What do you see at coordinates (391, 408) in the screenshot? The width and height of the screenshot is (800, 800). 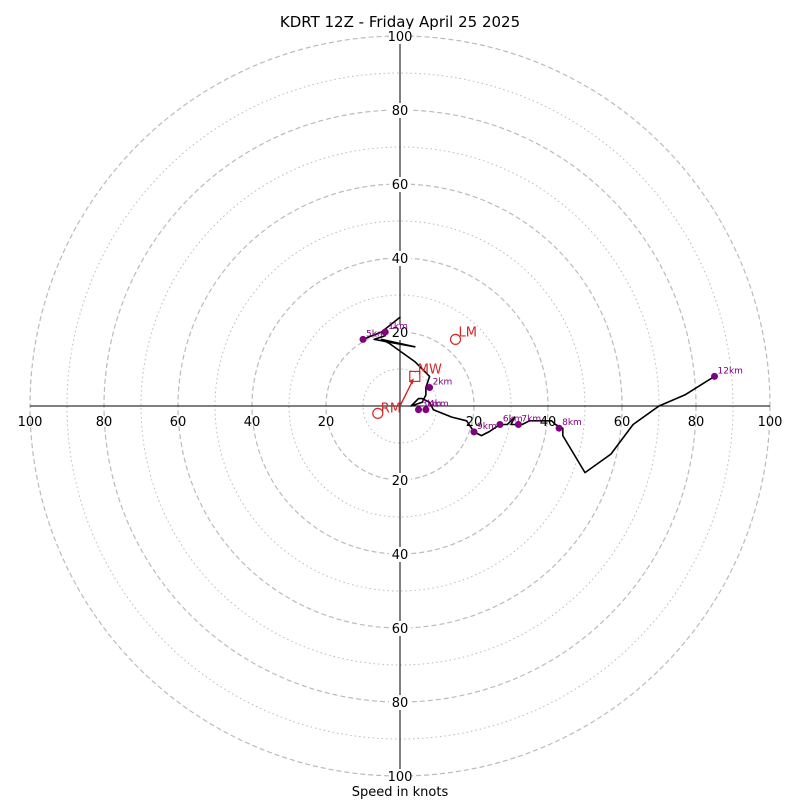 I see `rm-label: RM` at bounding box center [391, 408].